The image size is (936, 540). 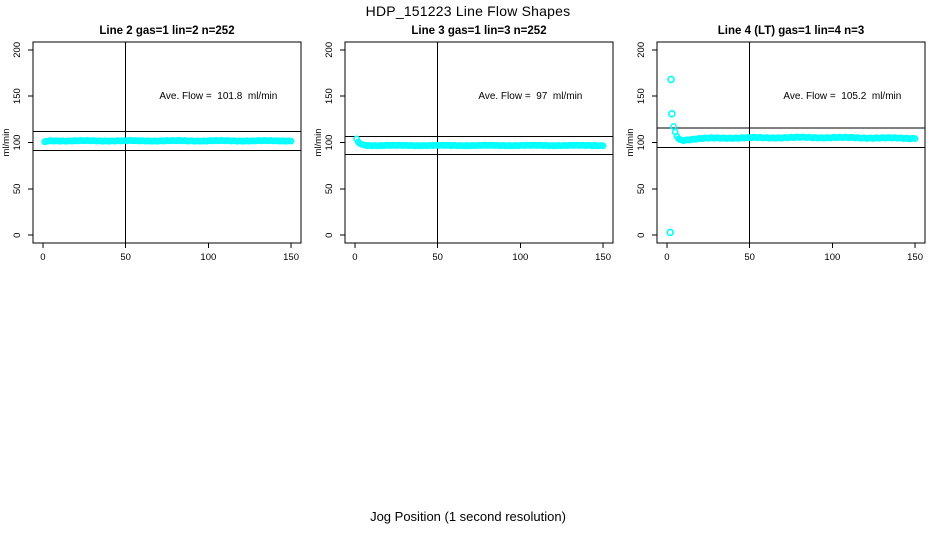 What do you see at coordinates (478, 31) in the screenshot?
I see `subplot-title: Line 3 gas=1 lin=3 n=252` at bounding box center [478, 31].